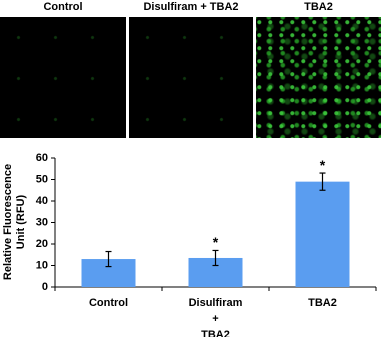  What do you see at coordinates (322, 234) in the screenshot?
I see `bar` at bounding box center [322, 234].